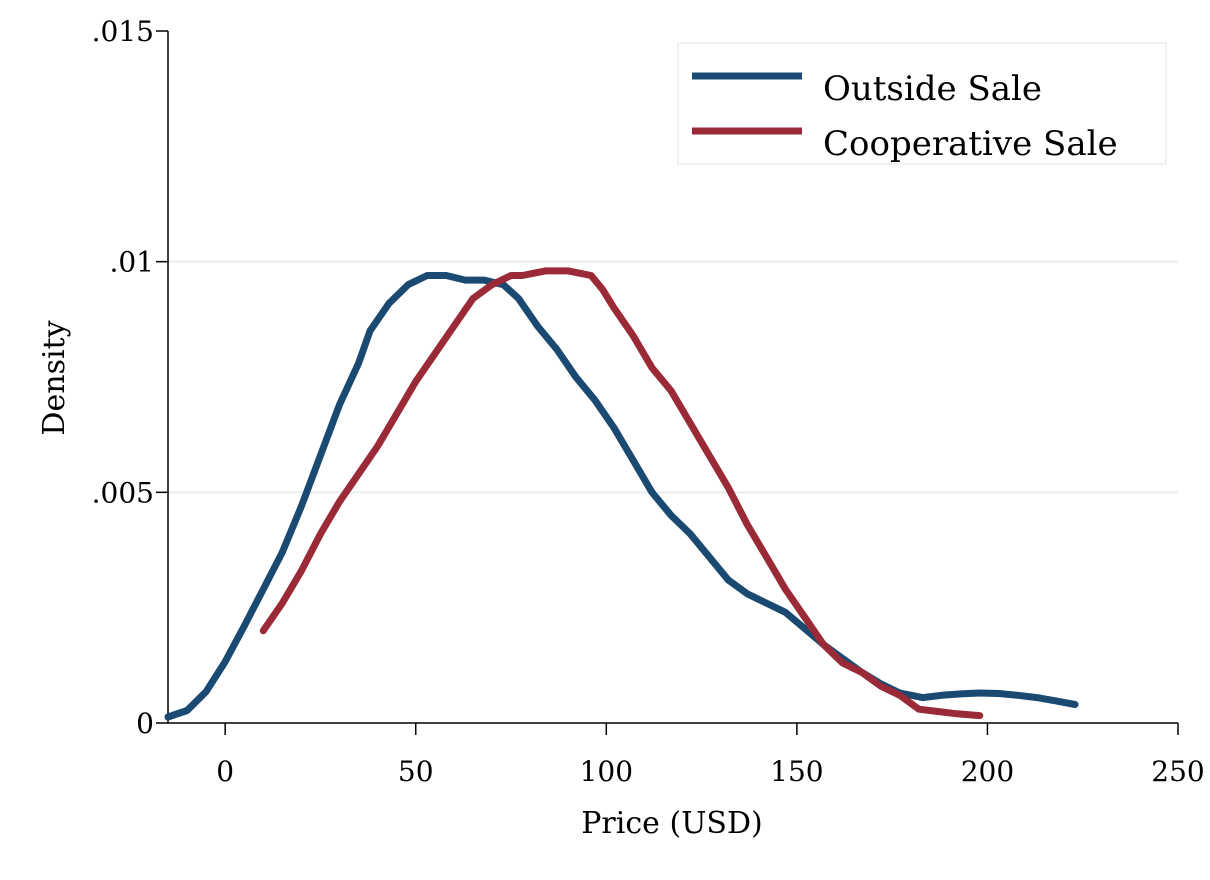 The height and width of the screenshot is (880, 1210). What do you see at coordinates (225, 771) in the screenshot?
I see `x-tick-label-0: 0` at bounding box center [225, 771].